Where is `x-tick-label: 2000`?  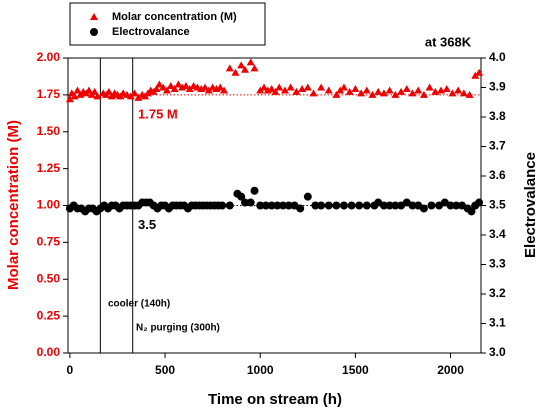 x-tick-label: 2000 is located at coordinates (450, 370).